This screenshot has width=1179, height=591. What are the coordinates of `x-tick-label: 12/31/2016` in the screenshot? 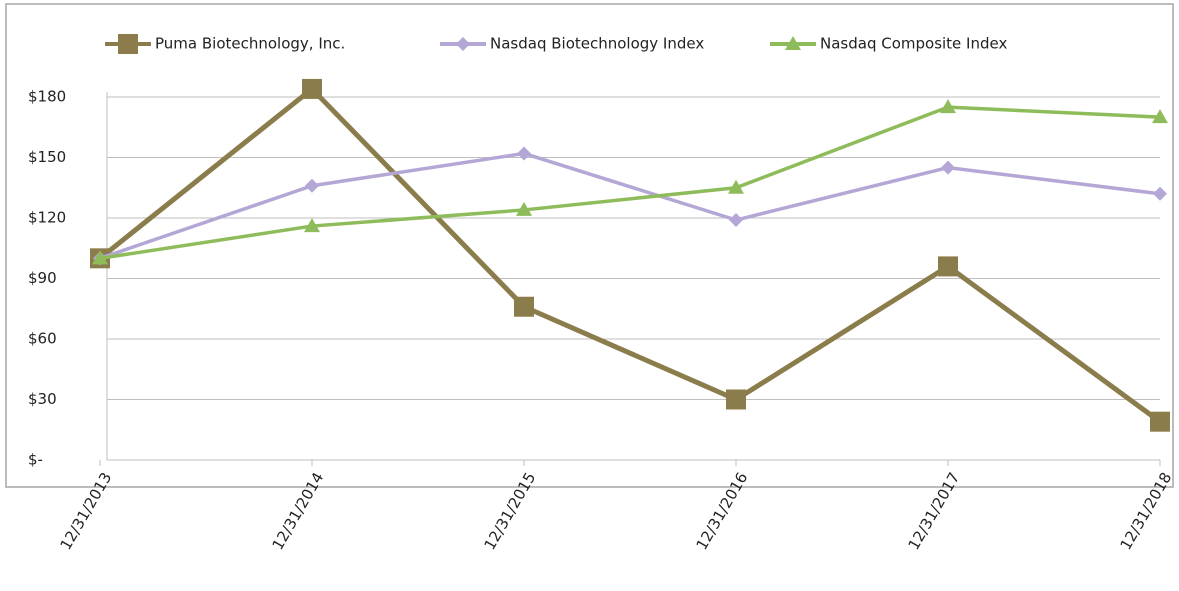 It's located at (722, 511).